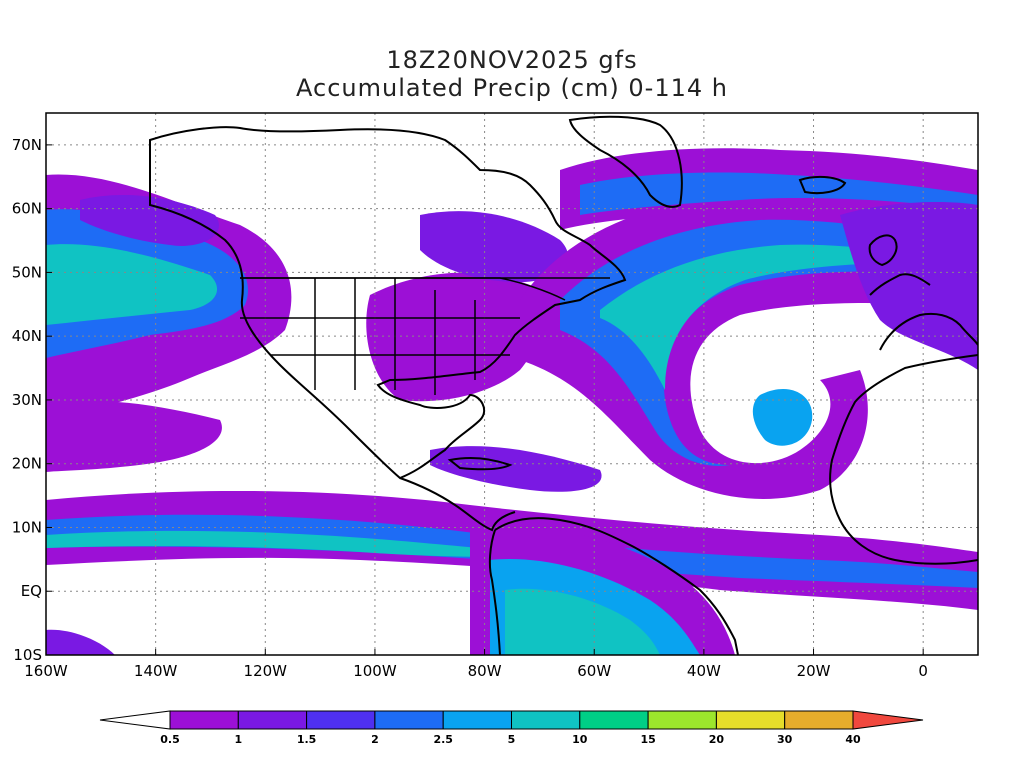 The height and width of the screenshot is (768, 1024). What do you see at coordinates (375, 671) in the screenshot?
I see `lon-tick-label: 100W` at bounding box center [375, 671].